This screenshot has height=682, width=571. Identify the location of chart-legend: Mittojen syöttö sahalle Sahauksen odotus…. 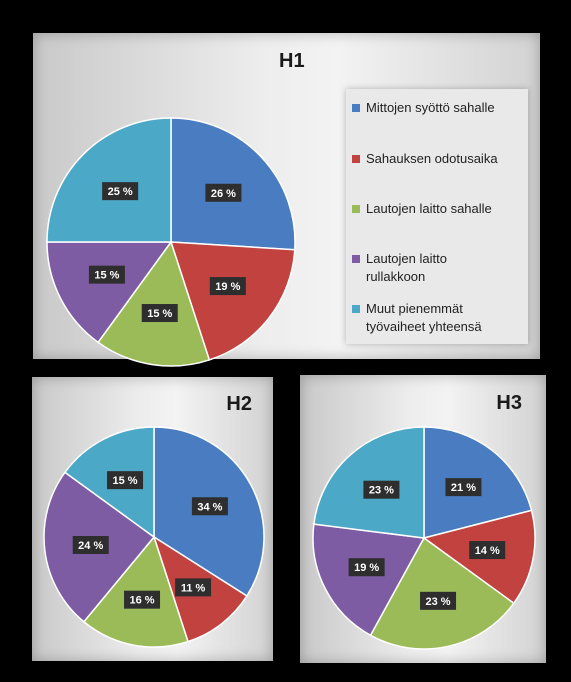
(437, 216).